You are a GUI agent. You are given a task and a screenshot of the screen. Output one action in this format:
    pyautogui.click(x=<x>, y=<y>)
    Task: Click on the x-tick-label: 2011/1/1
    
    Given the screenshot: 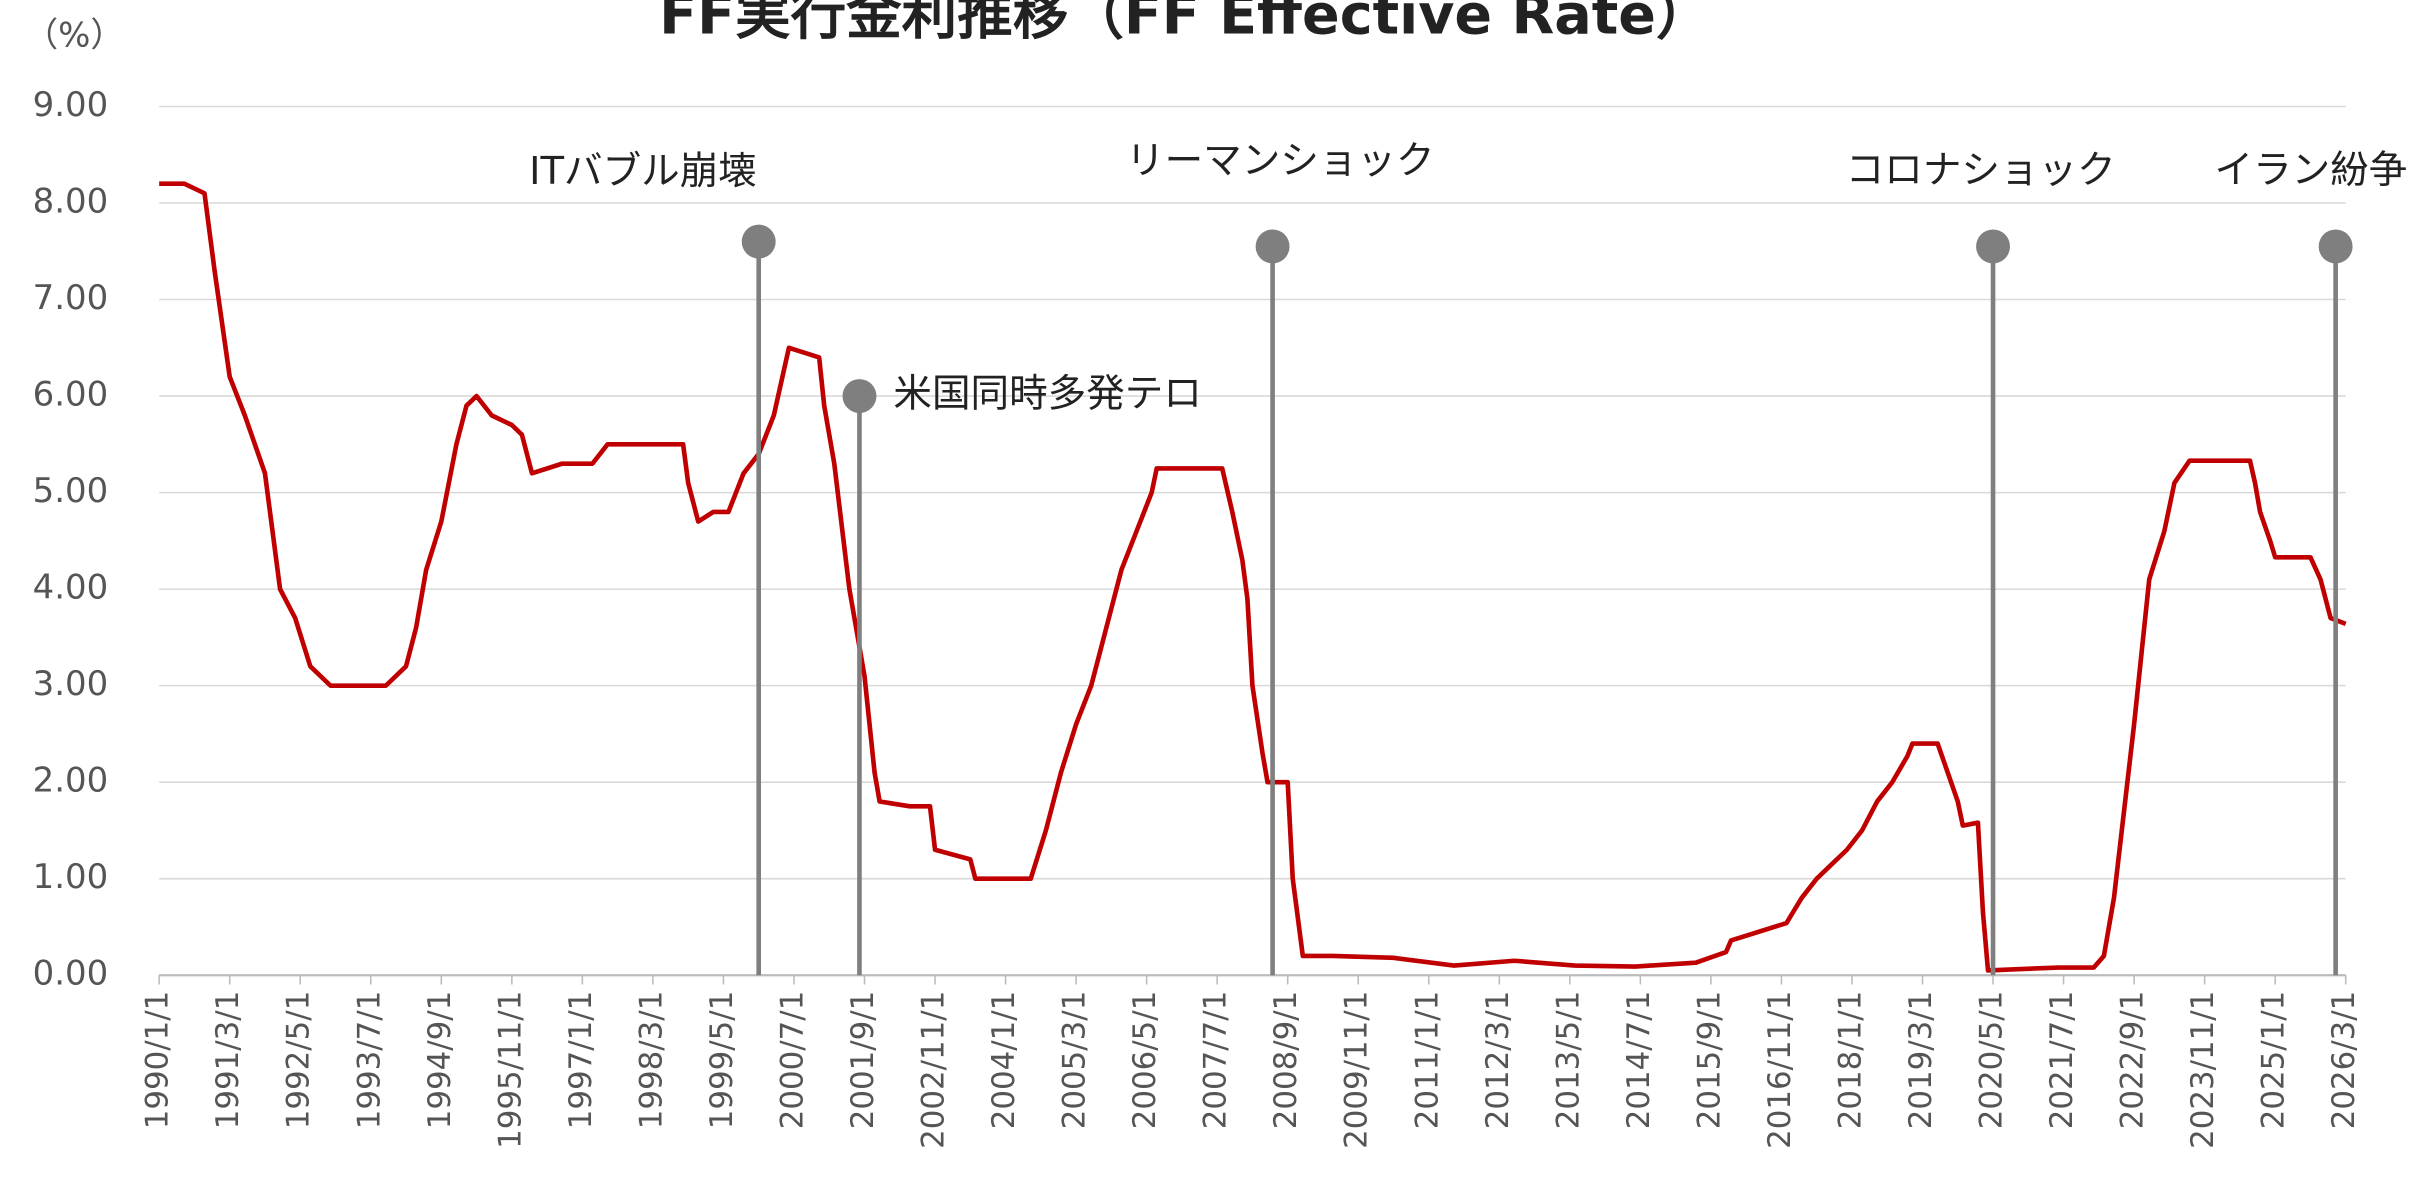 What is the action you would take?
    pyautogui.click(x=1427, y=1060)
    